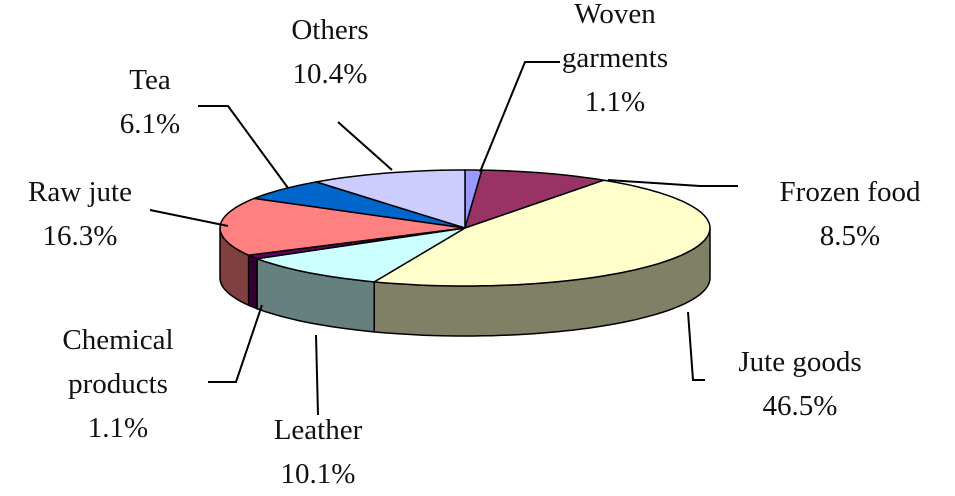 This screenshot has height=496, width=955. What do you see at coordinates (150, 80) in the screenshot?
I see `category-label: Tea` at bounding box center [150, 80].